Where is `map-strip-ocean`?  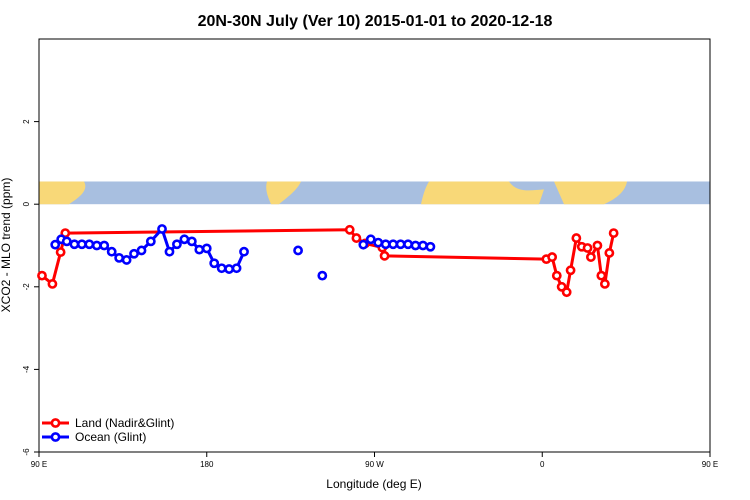
map-strip-ocean is located at coordinates (374, 193).